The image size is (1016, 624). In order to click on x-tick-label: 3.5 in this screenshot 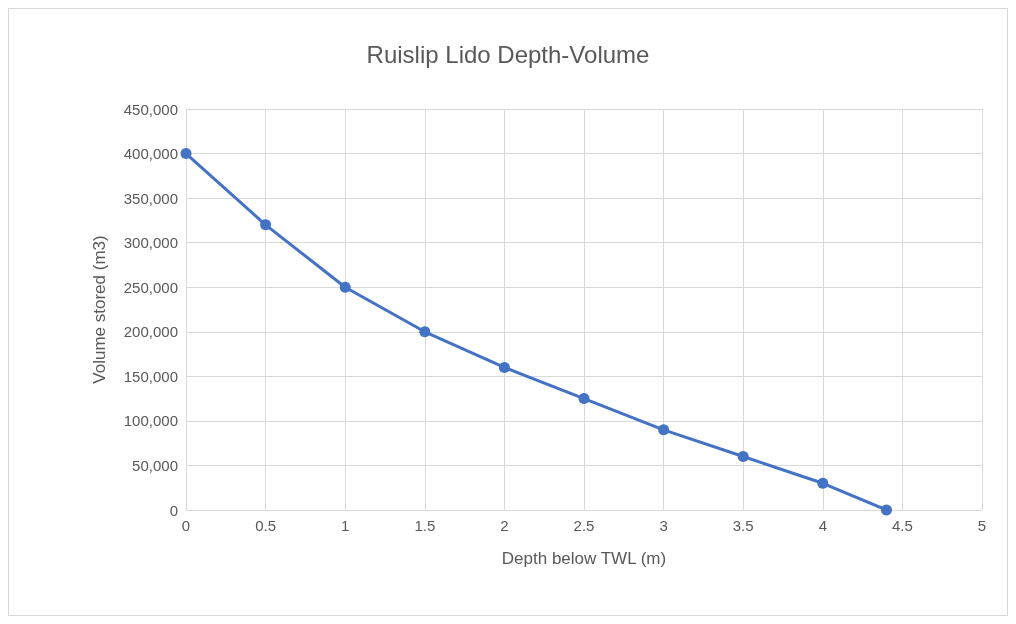, I will do `click(743, 525)`.